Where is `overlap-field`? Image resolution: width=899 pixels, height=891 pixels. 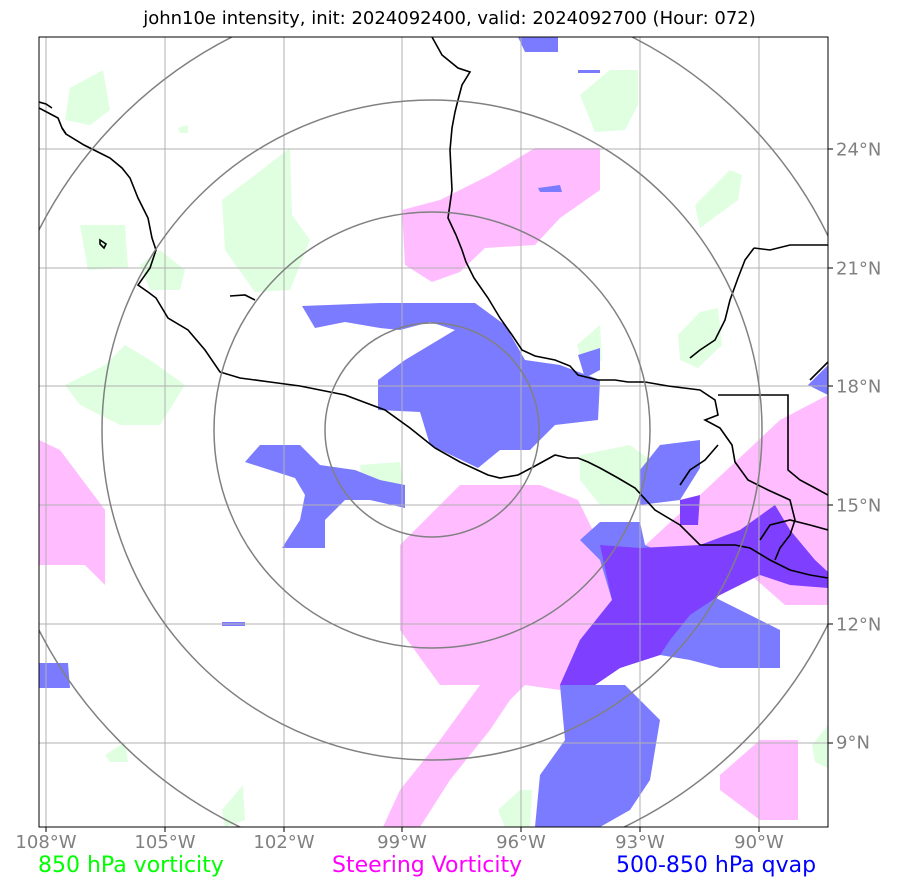 overlap-field is located at coordinates (694, 590).